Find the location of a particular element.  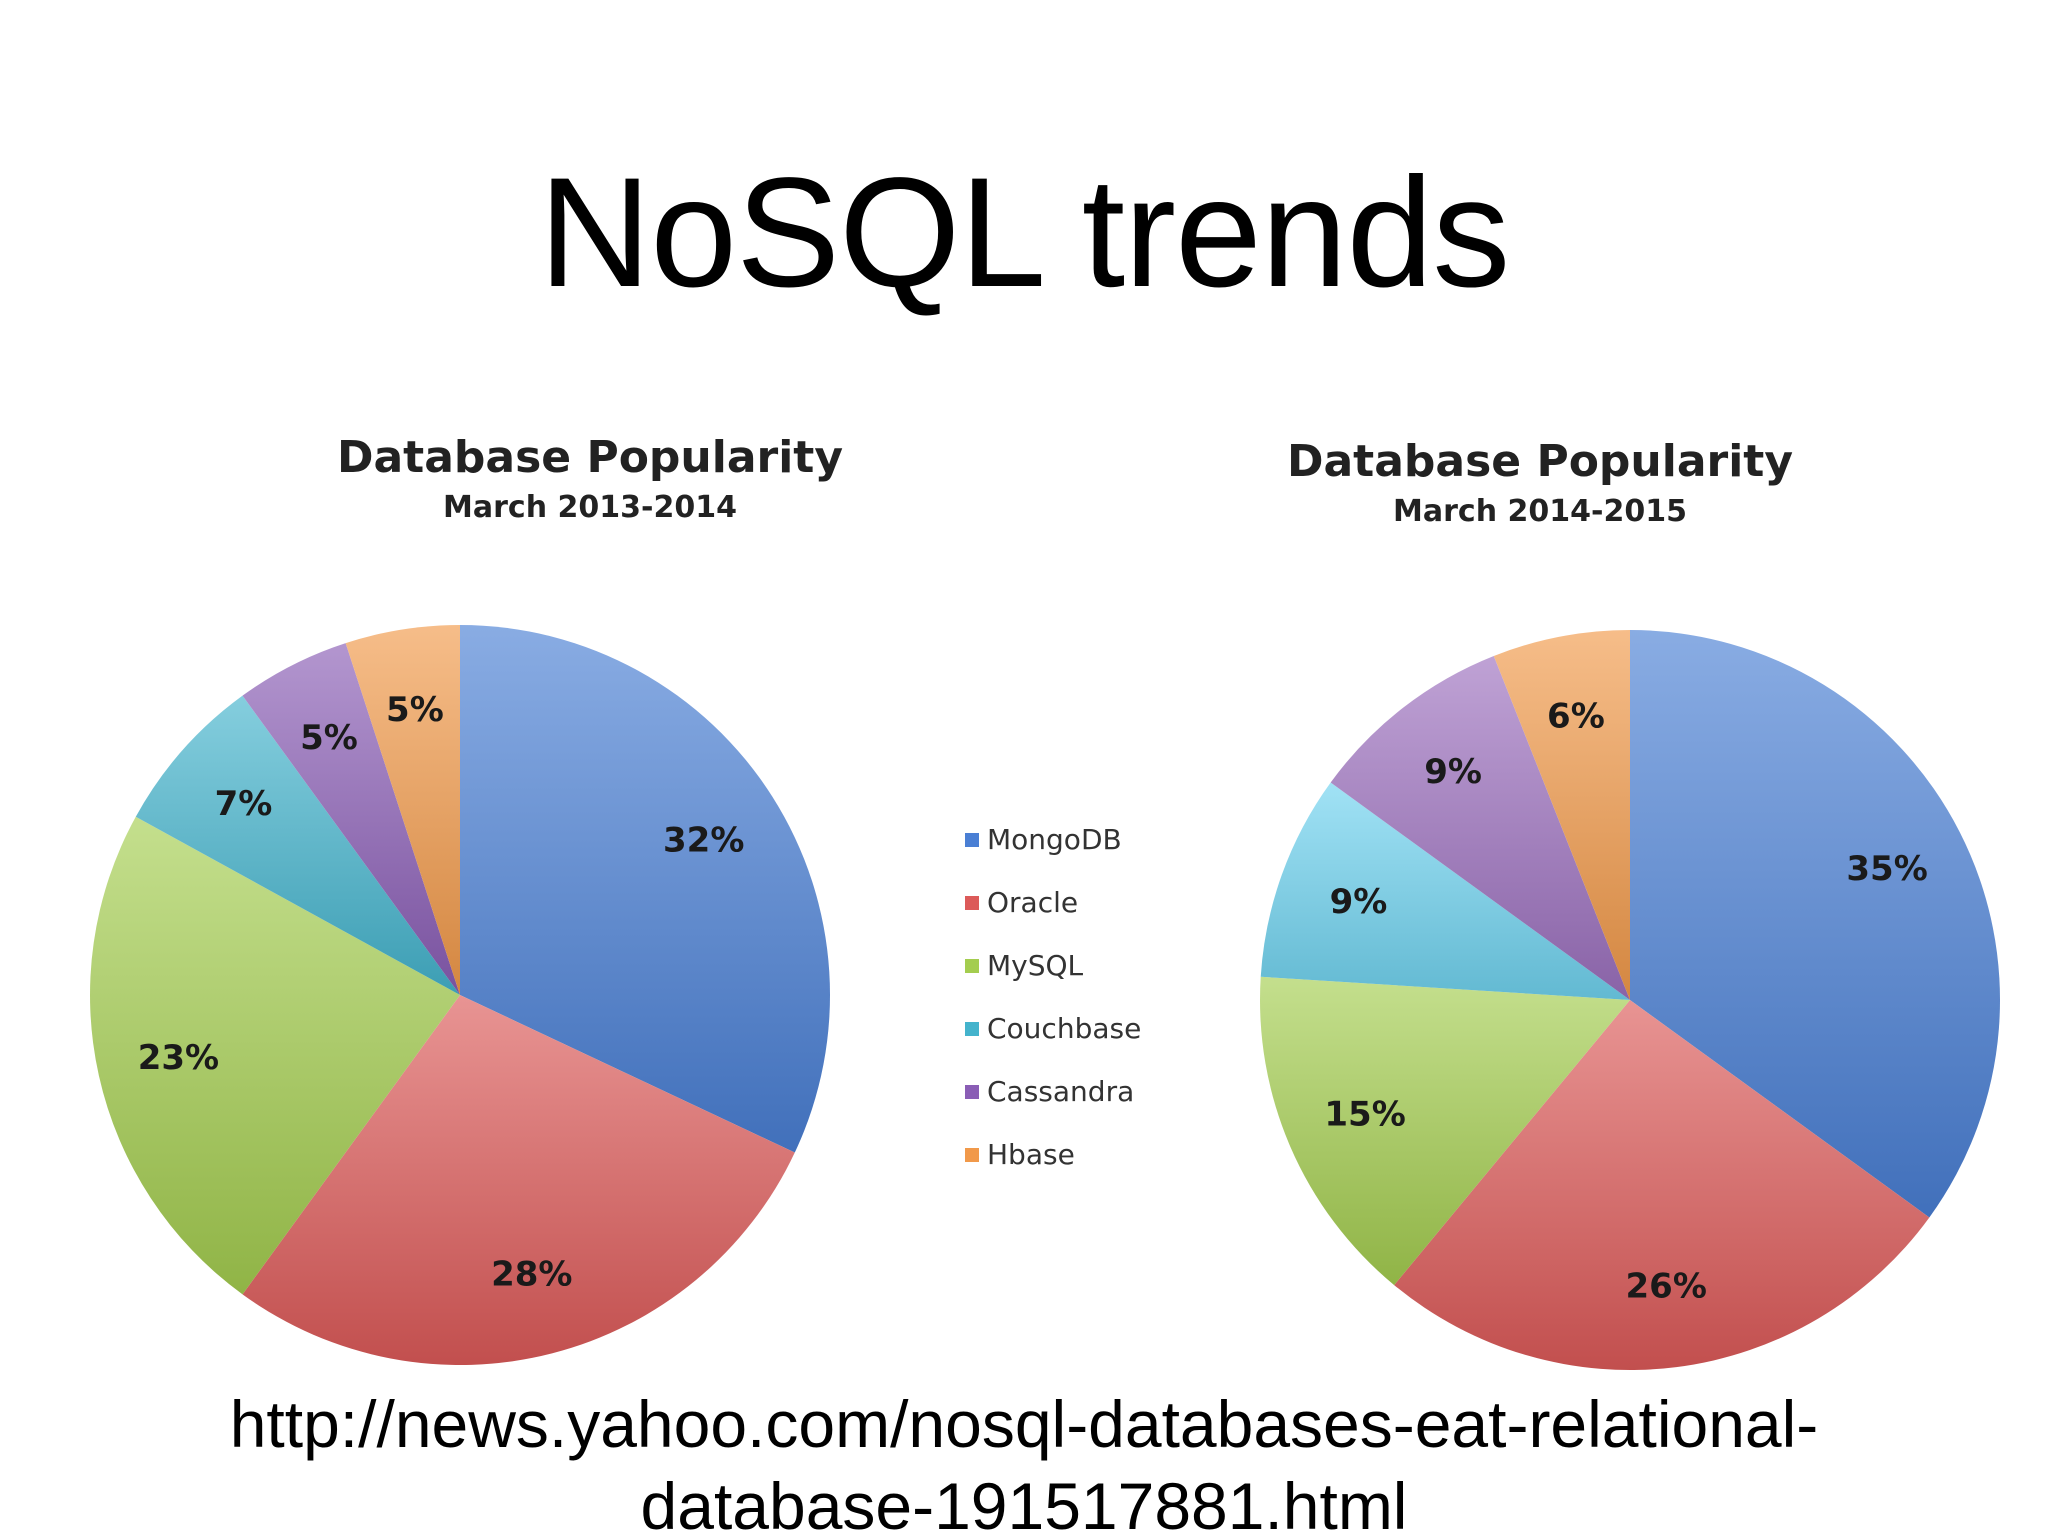

slice-label-hbase: 5% is located at coordinates (415, 710).